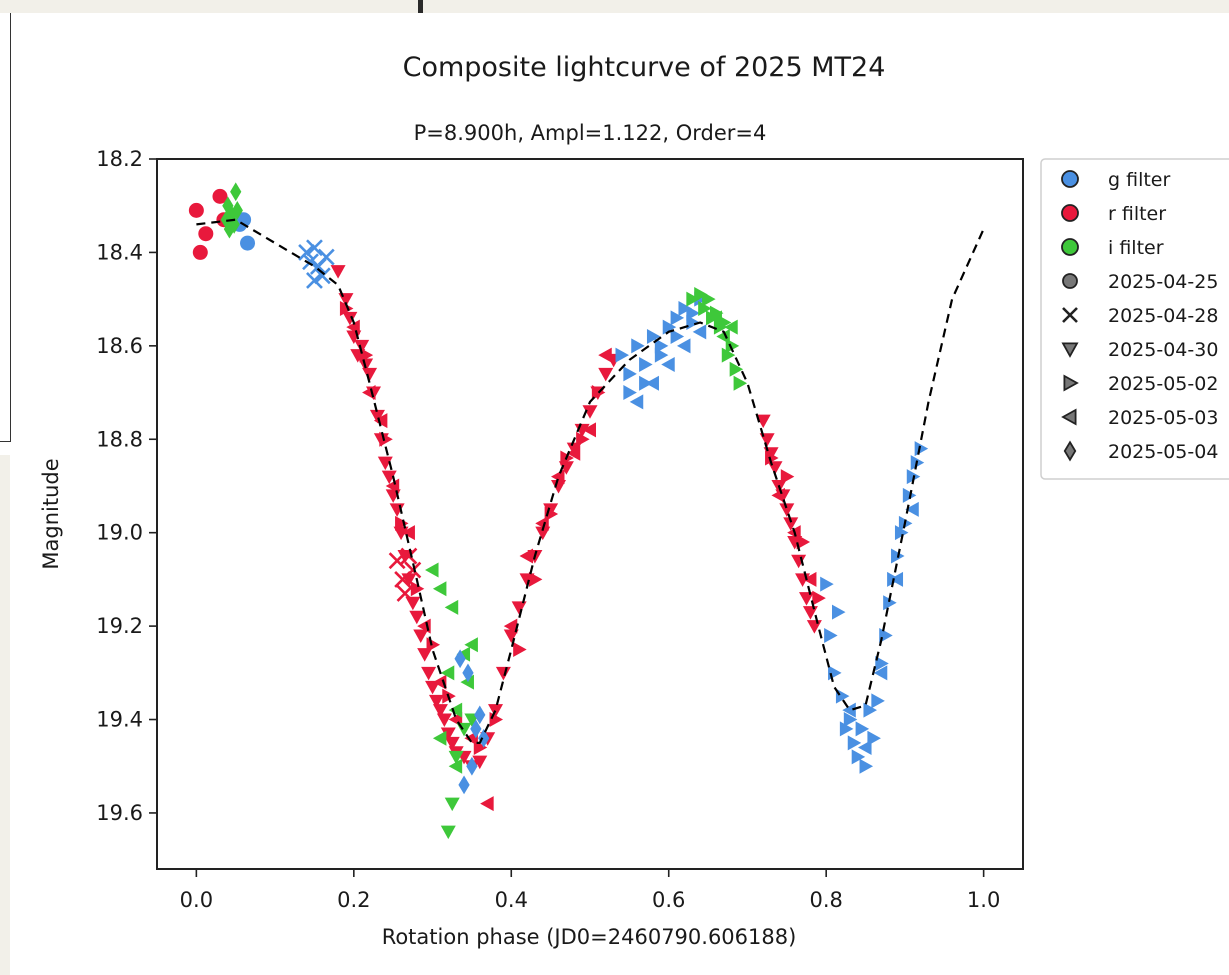 This screenshot has width=1229, height=975. What do you see at coordinates (589, 937) in the screenshot?
I see `x-axis-label: Rotation phase (JD0=2460790.606188)` at bounding box center [589, 937].